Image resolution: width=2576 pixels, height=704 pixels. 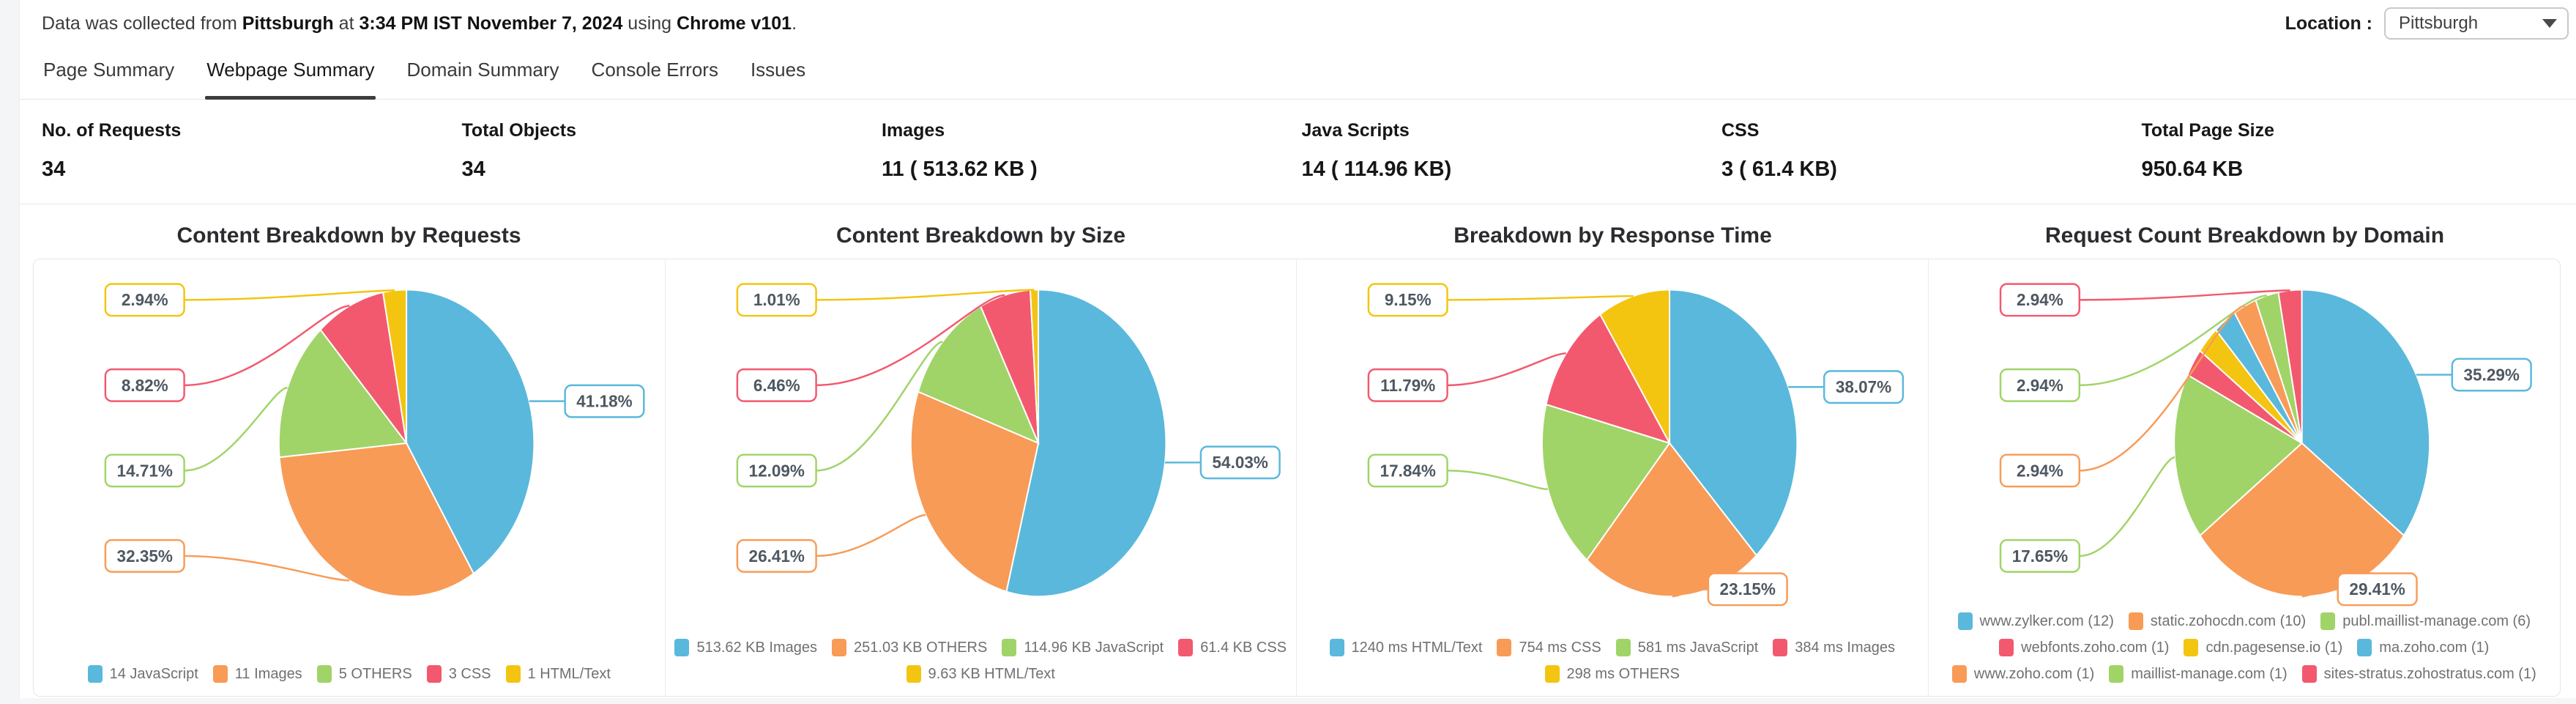 What do you see at coordinates (1232, 647) in the screenshot?
I see `legend-item: 61.4 KB CSS` at bounding box center [1232, 647].